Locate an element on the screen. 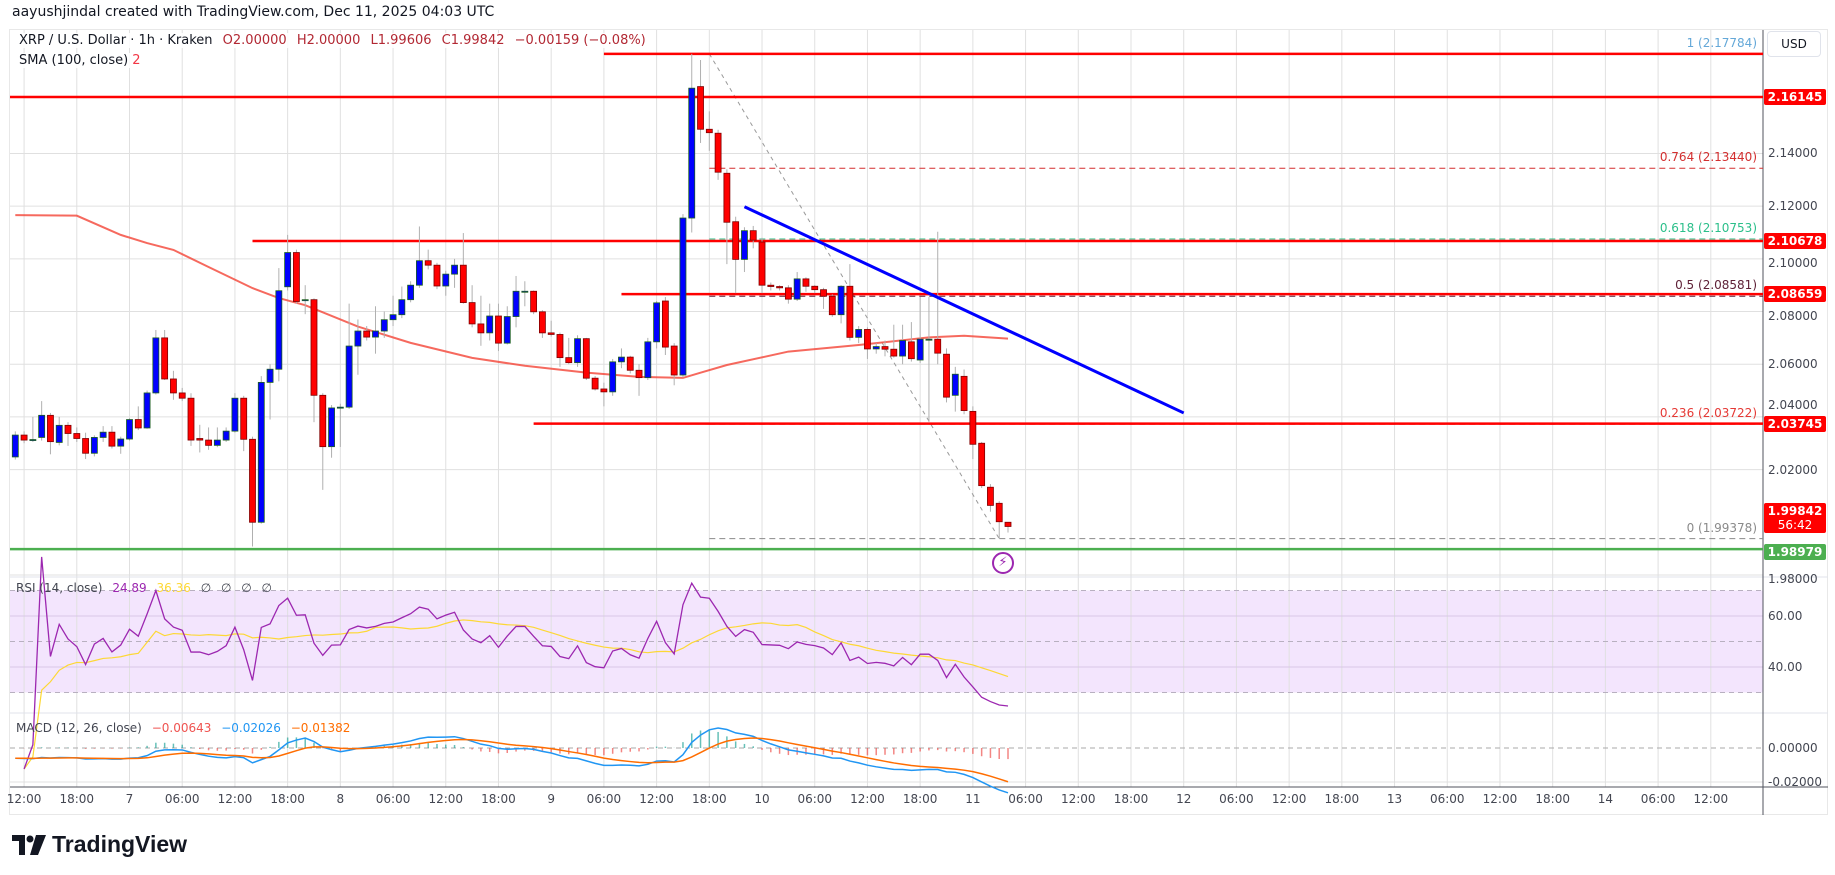 This screenshot has height=875, width=1835. trendline is located at coordinates (964, 310).